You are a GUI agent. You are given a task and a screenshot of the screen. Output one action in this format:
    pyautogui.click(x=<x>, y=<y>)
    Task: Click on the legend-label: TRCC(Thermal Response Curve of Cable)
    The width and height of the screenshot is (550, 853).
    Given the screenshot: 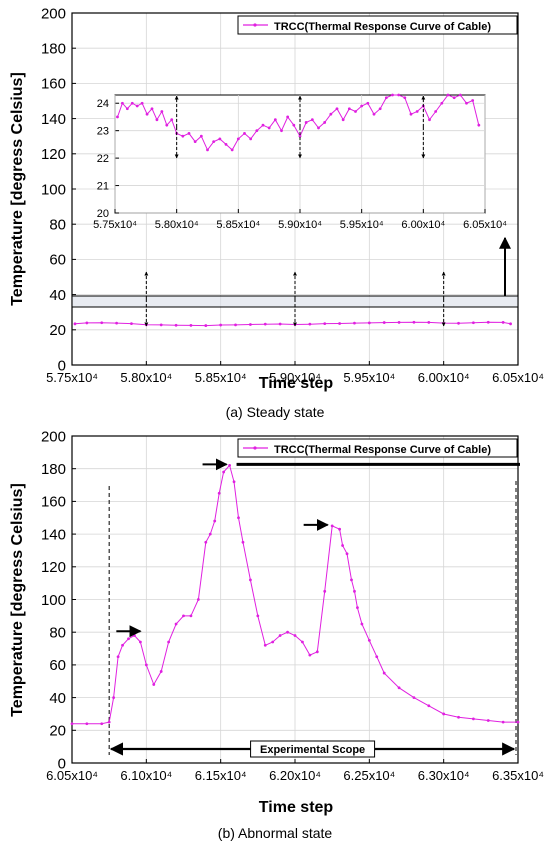 What is the action you would take?
    pyautogui.click(x=382, y=27)
    